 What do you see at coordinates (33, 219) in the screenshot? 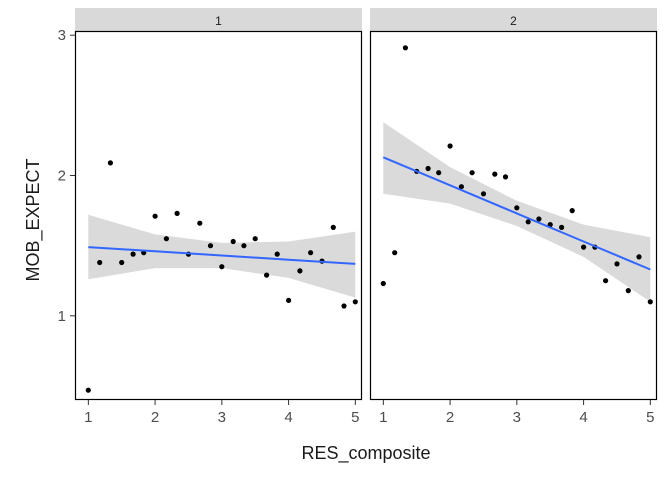
I see `y-axis-title: MOB_EXPECT` at bounding box center [33, 219].